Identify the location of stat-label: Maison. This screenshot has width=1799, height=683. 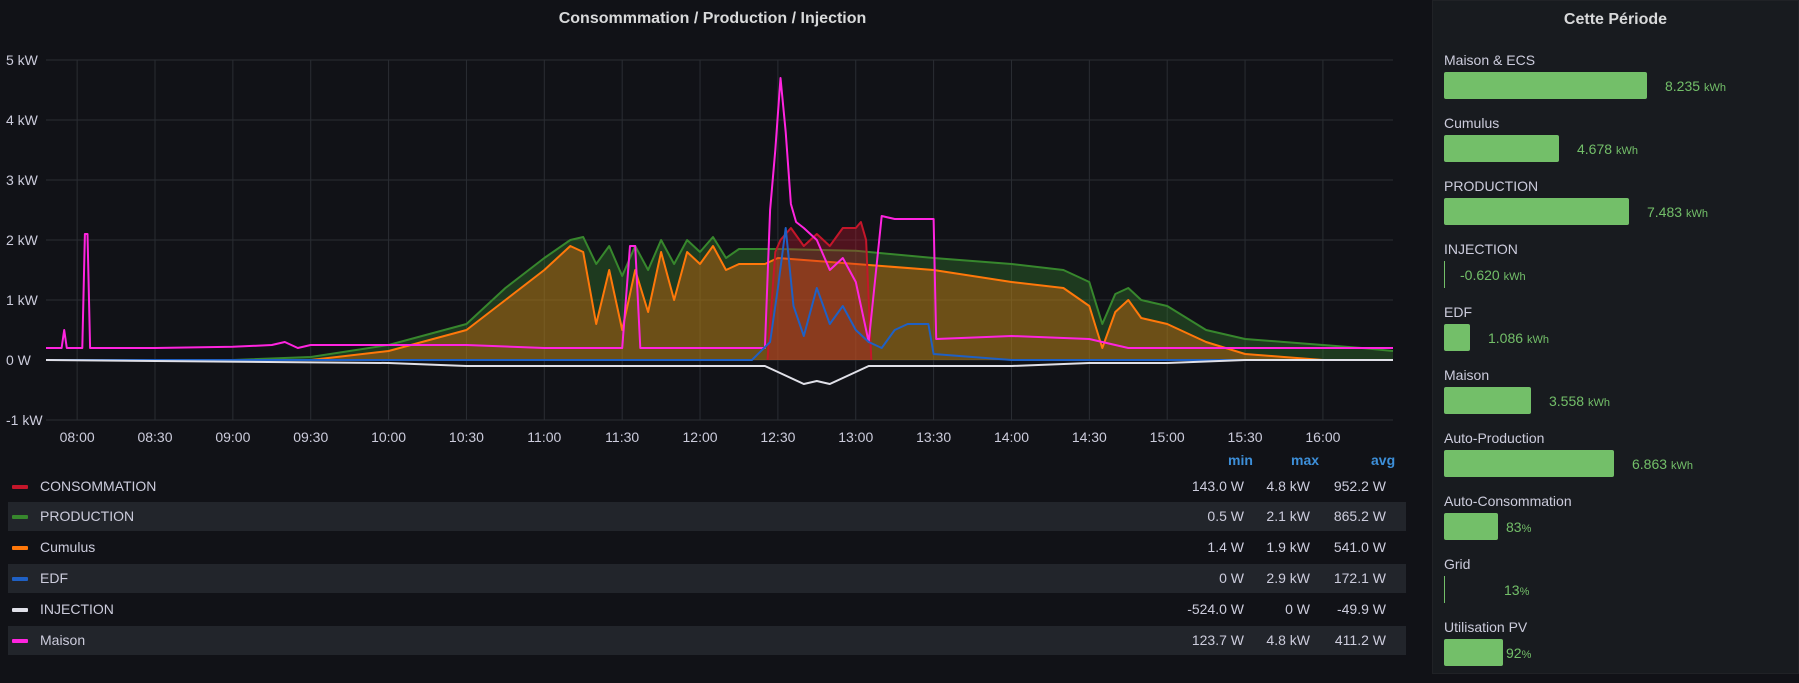
(1466, 375).